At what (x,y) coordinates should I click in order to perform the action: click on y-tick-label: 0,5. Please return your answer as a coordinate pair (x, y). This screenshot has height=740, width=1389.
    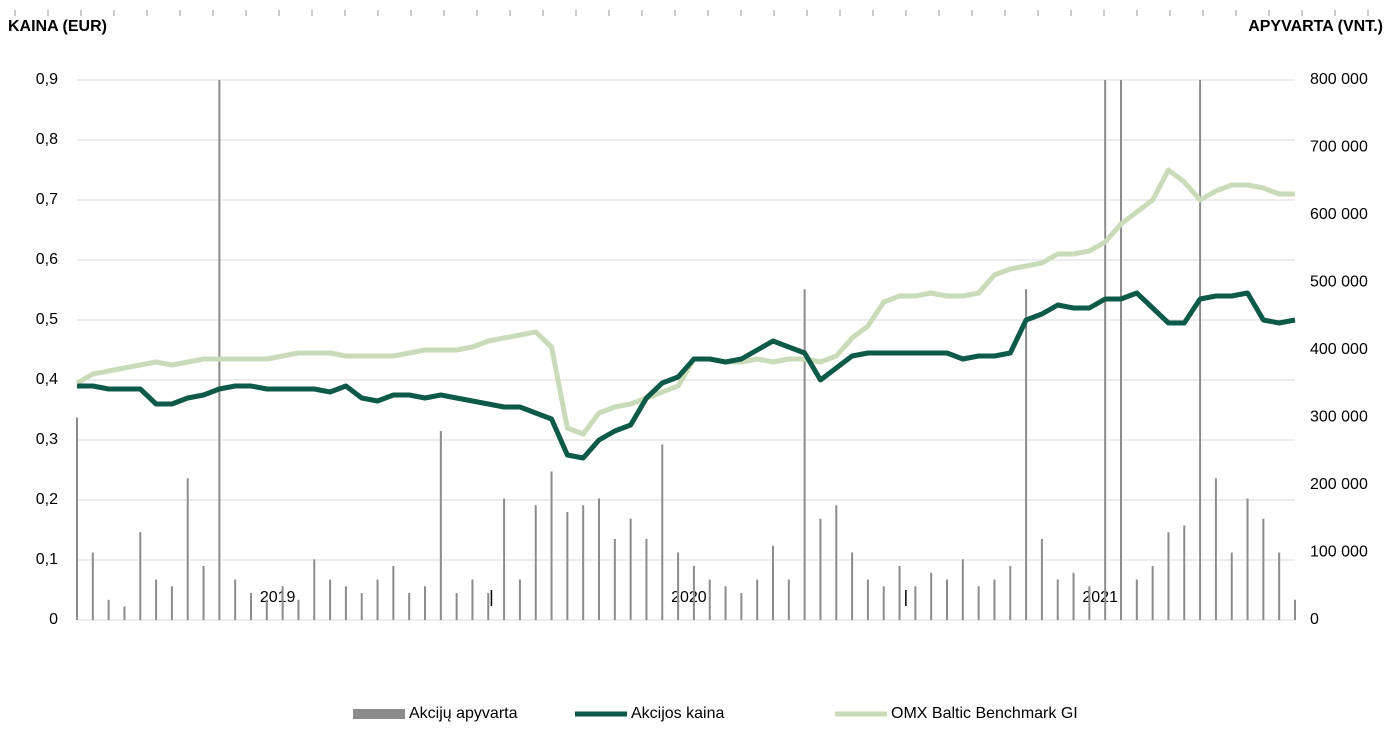
    Looking at the image, I should click on (47, 319).